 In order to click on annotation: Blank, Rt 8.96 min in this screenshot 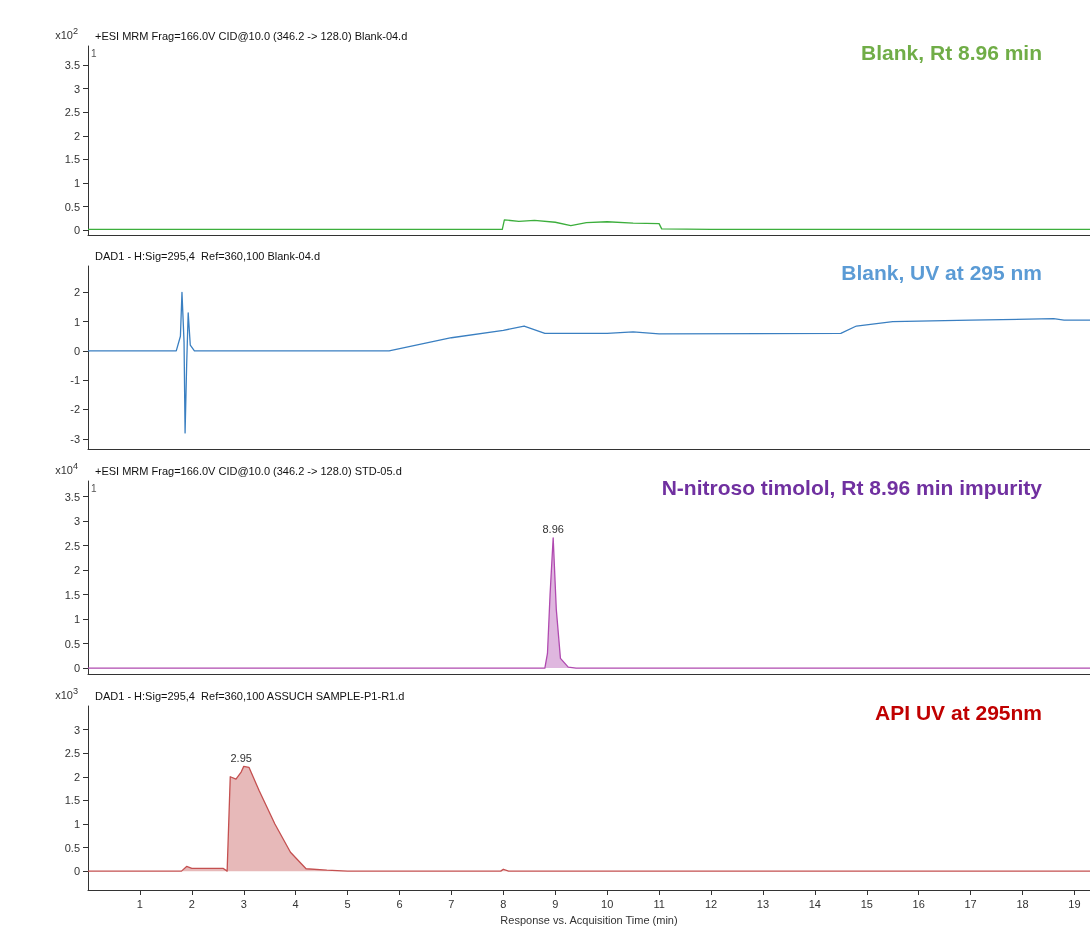, I will do `click(951, 52)`.